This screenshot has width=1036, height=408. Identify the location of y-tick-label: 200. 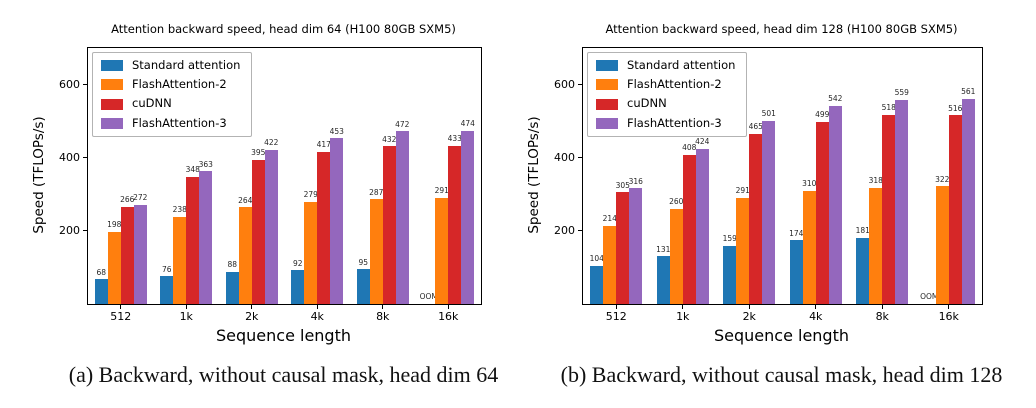
(564, 231).